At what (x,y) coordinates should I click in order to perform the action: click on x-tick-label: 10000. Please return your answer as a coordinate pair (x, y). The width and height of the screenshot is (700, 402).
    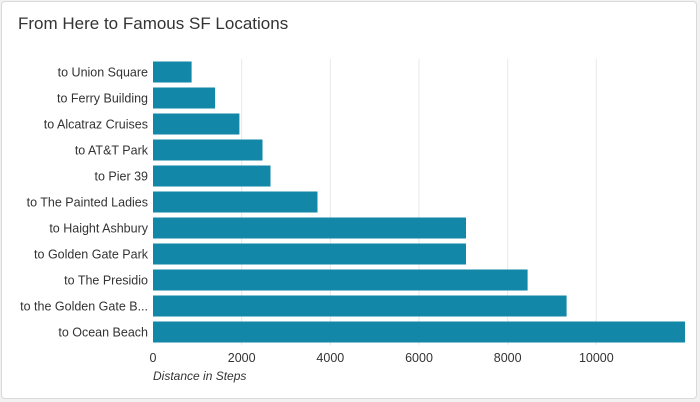
    Looking at the image, I should click on (596, 358).